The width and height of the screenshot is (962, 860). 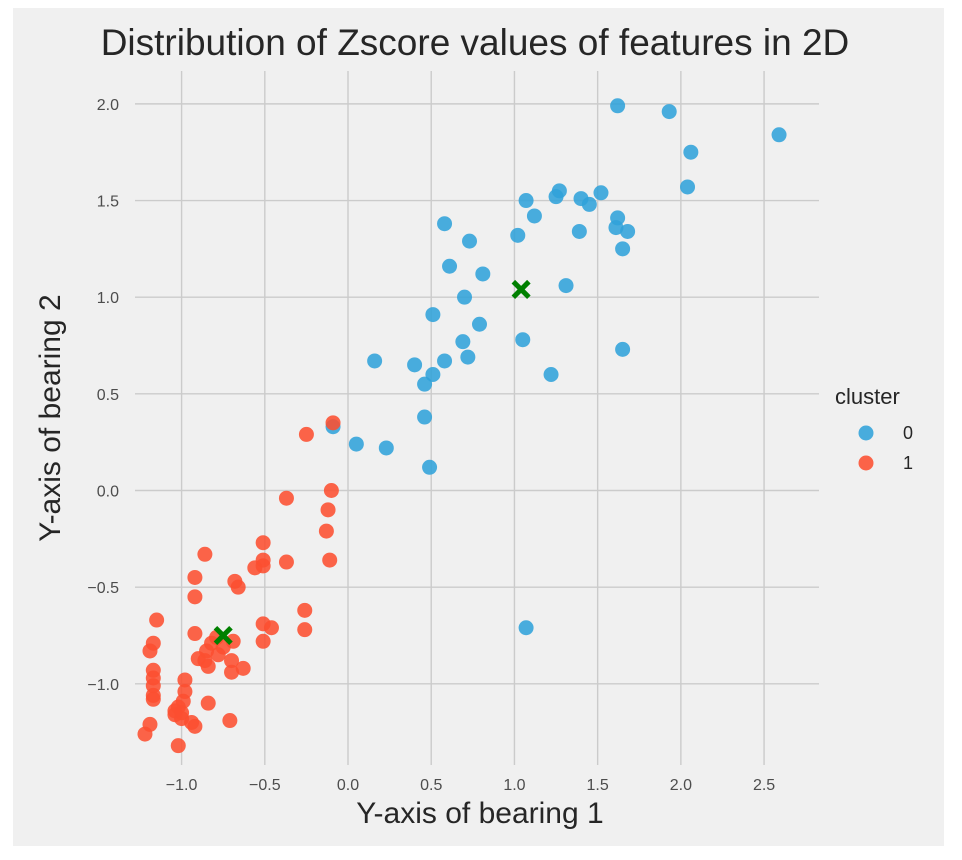 I want to click on legend-label-1: 1, so click(x=908, y=463).